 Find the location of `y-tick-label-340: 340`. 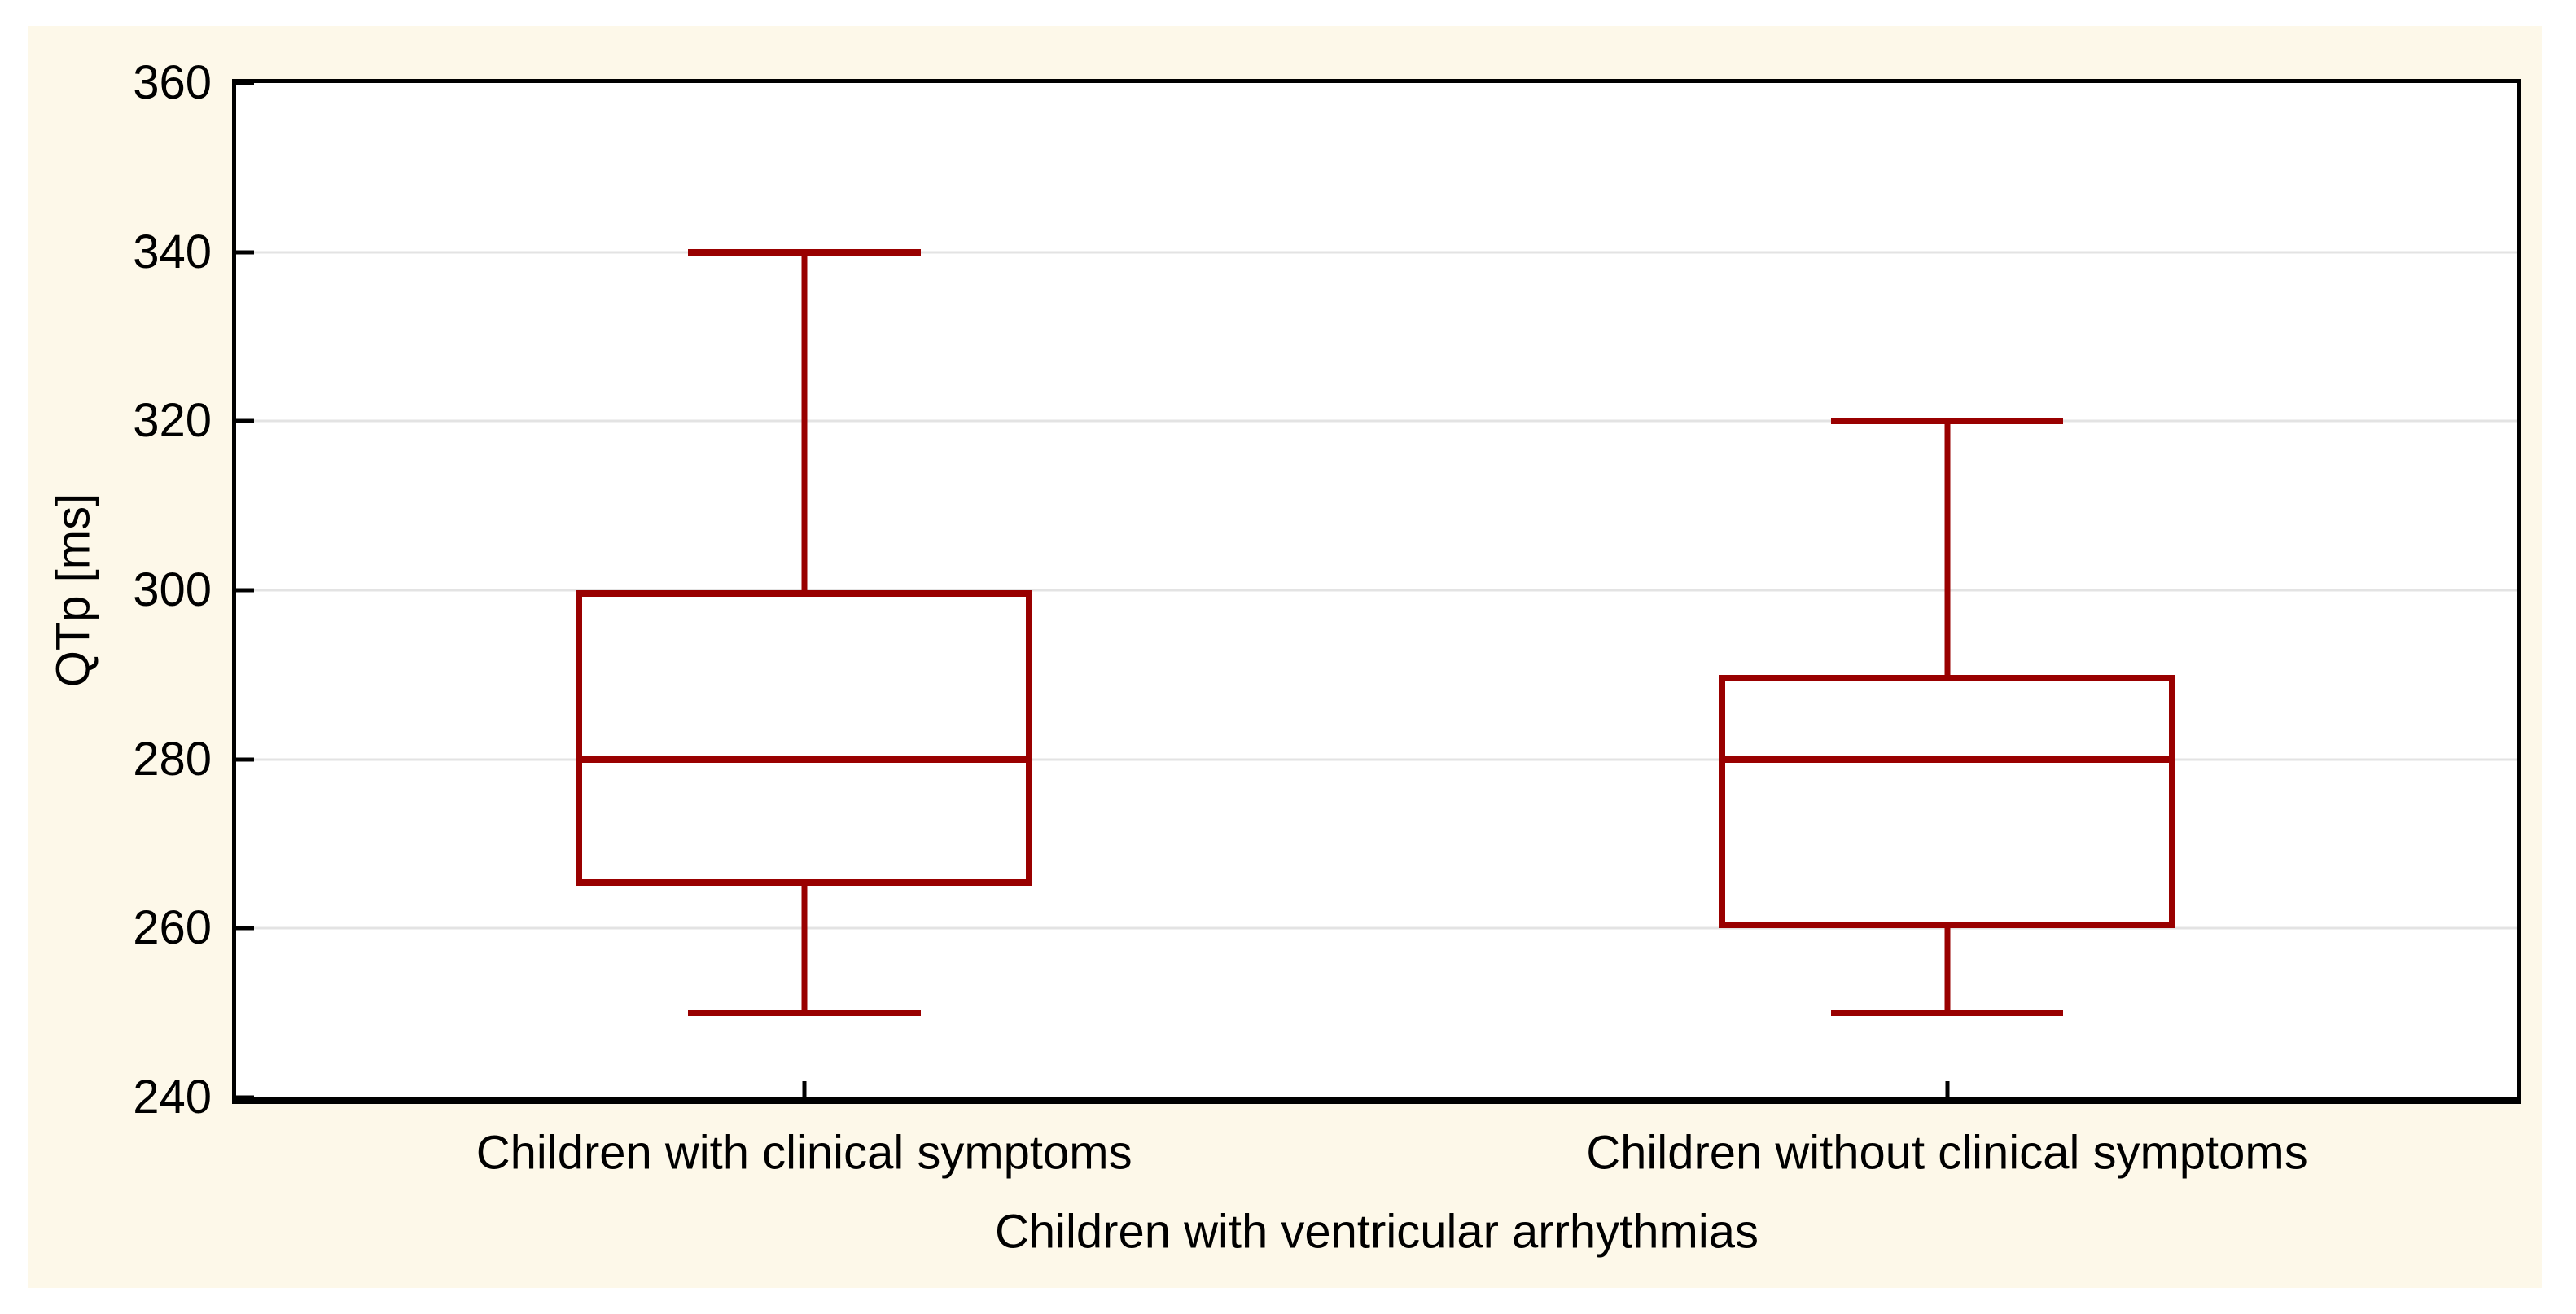

y-tick-label-340: 340 is located at coordinates (172, 251).